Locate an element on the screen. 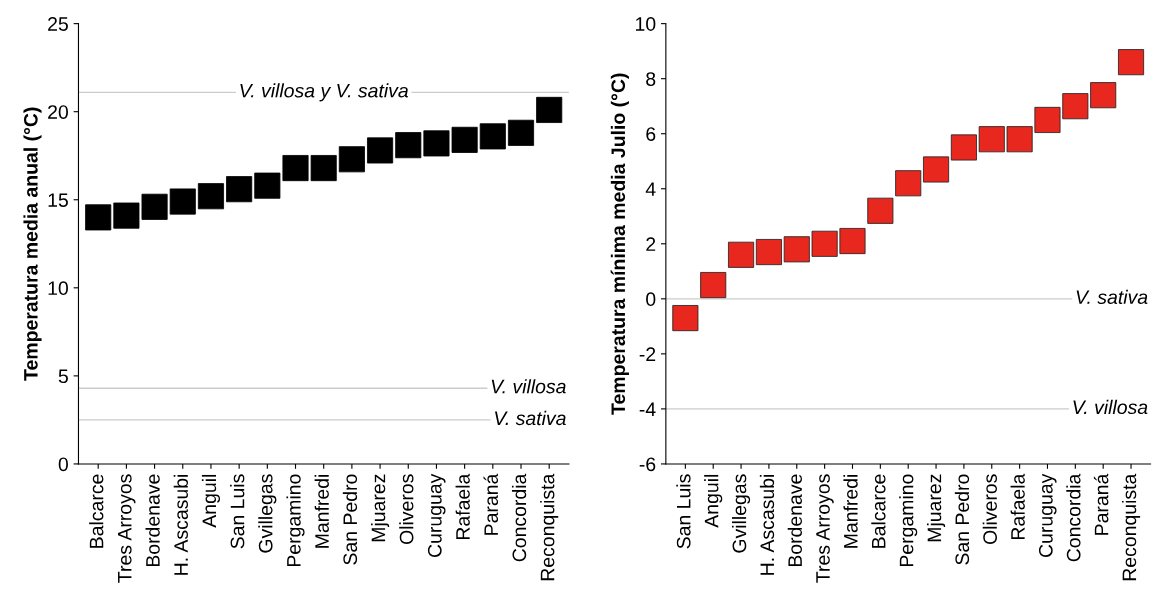 Image resolution: width=1154 pixels, height=591 pixels. y-tick-label: -4 is located at coordinates (647, 409).